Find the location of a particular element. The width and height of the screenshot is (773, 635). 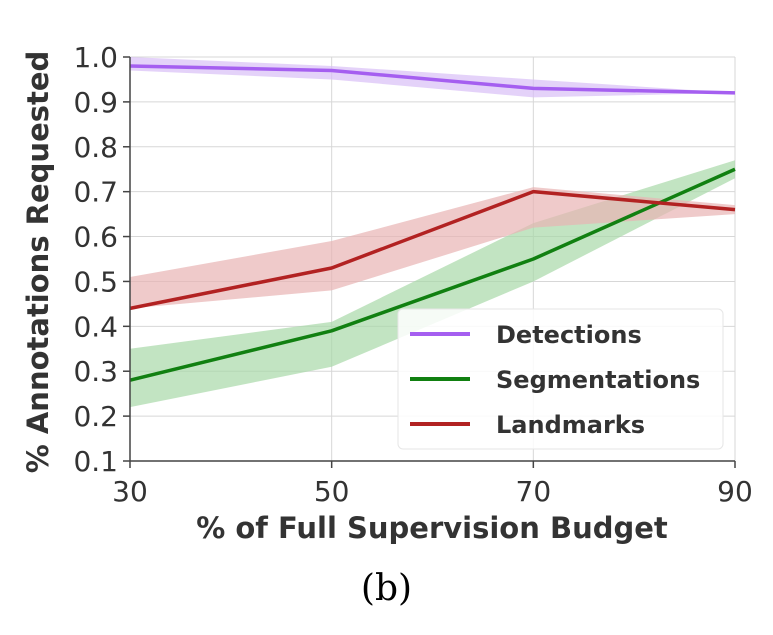

legend-label-detections: Detections is located at coordinates (569, 335).